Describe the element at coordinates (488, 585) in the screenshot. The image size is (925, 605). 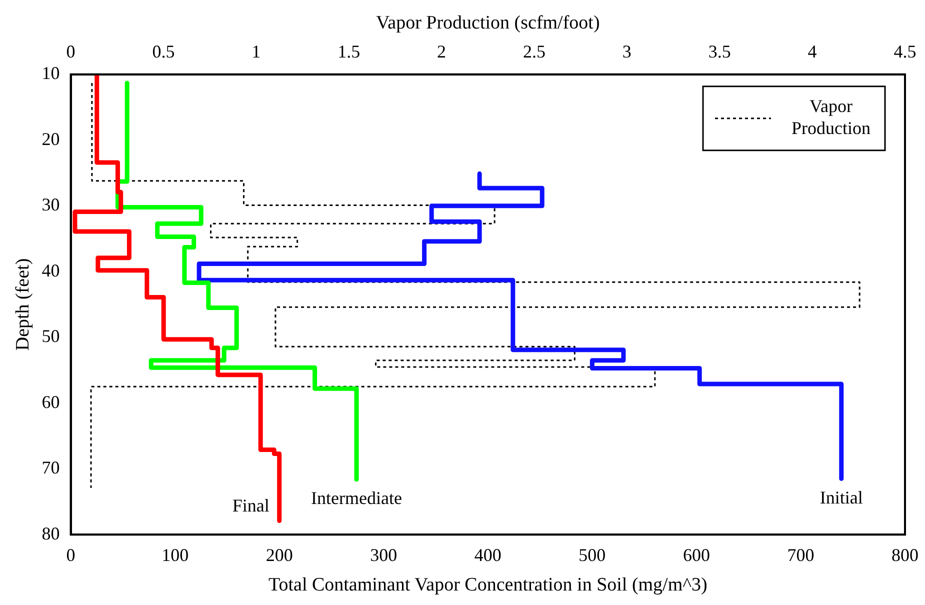
I see `x-axis-title: Total Contaminant Vapor Concentration in Soil (mg/m^3)` at that location.